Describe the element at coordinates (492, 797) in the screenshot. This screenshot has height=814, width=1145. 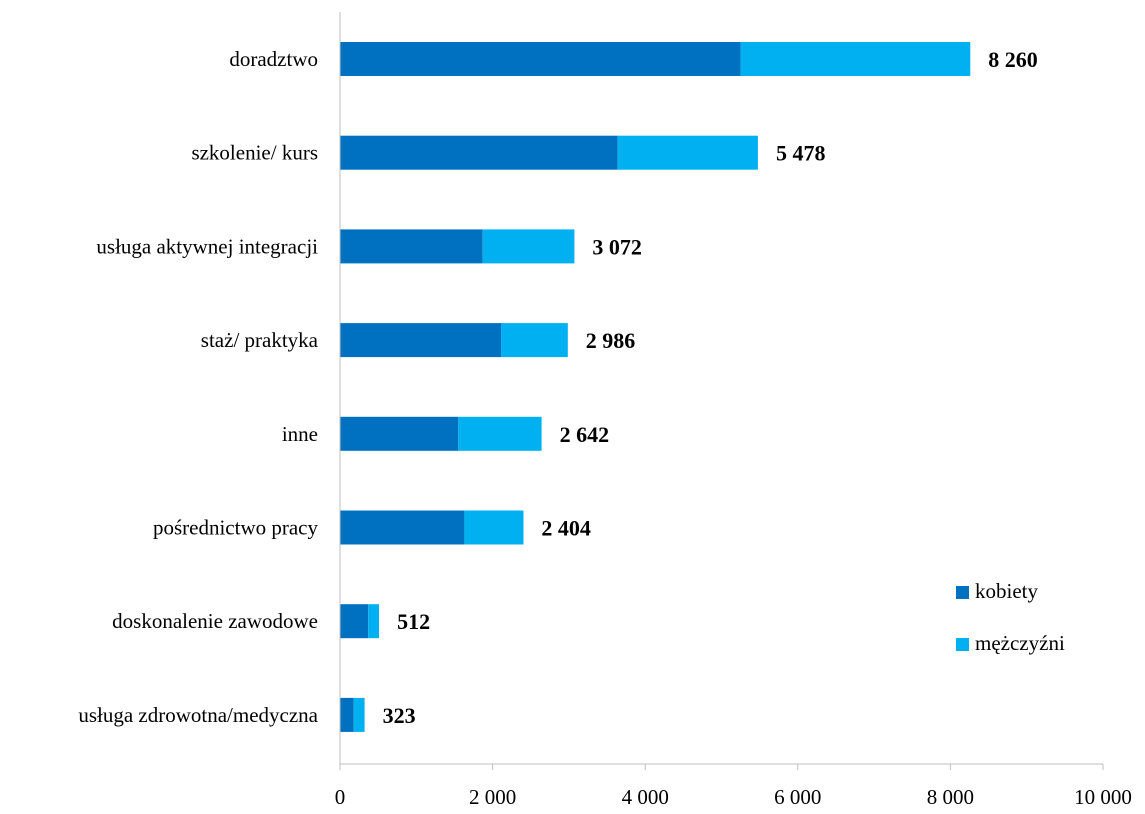
I see `x-tick-label: 2 000` at that location.